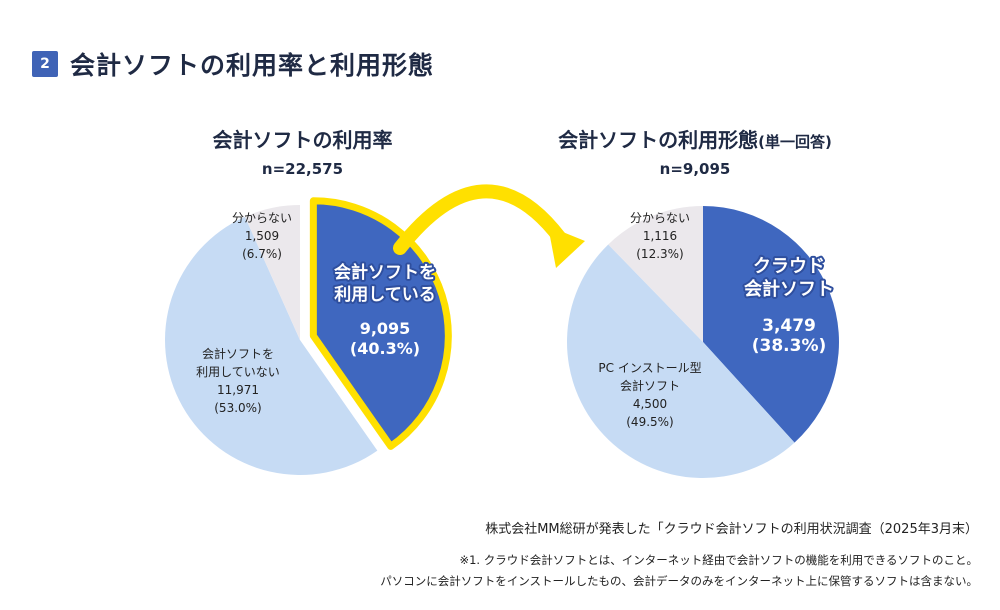 Image resolution: width=1000 pixels, height=610 pixels. What do you see at coordinates (695, 169) in the screenshot?
I see `chart2-sample-size: n=9,095` at bounding box center [695, 169].